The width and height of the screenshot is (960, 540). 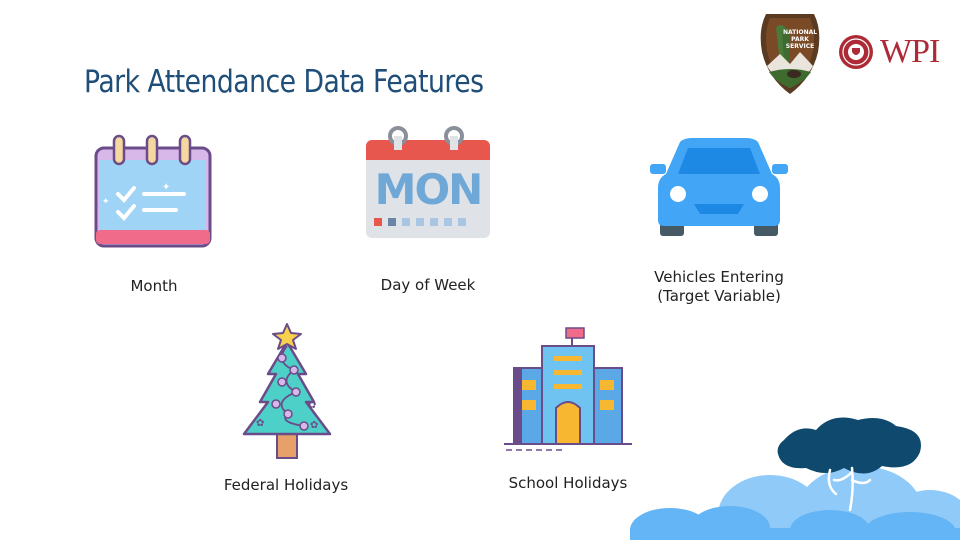 What do you see at coordinates (286, 485) in the screenshot?
I see `feature-federal-holidays-label: Federal Holidays` at bounding box center [286, 485].